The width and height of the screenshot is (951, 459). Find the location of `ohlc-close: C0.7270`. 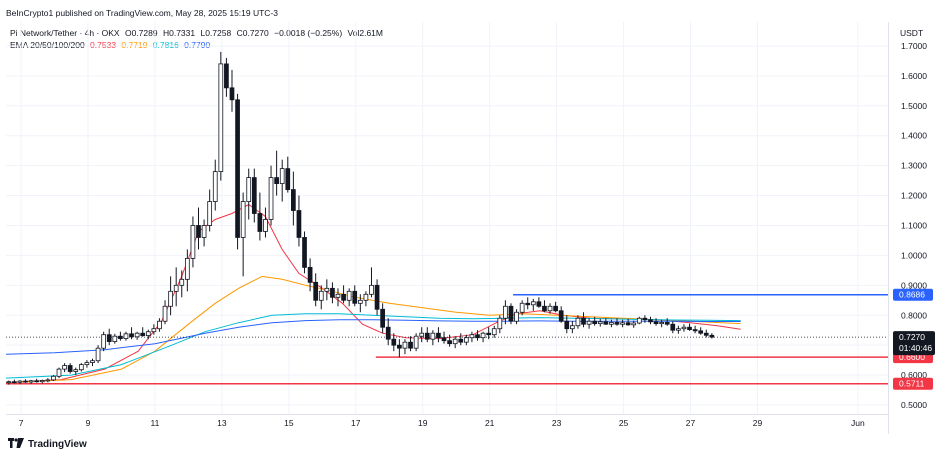

ohlc-close: C0.7270 is located at coordinates (252, 33).